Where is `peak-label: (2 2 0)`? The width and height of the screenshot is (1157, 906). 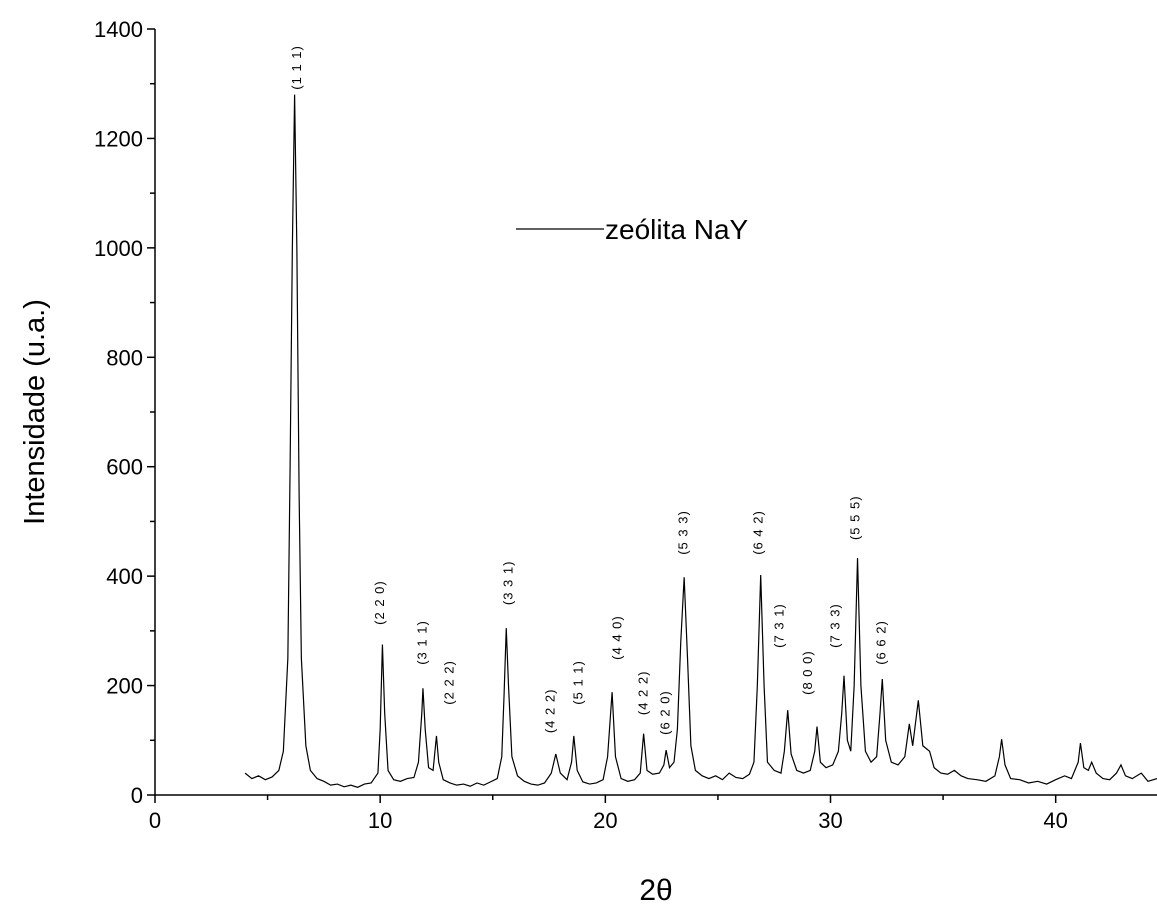 peak-label: (2 2 0) is located at coordinates (379, 602).